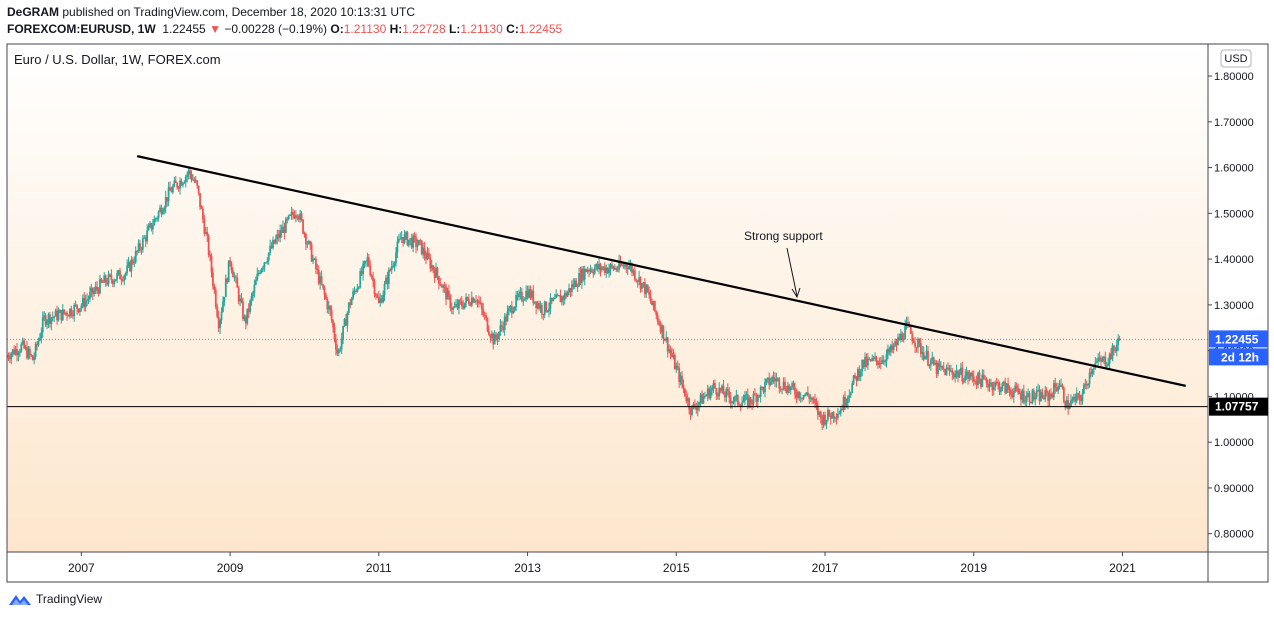 The width and height of the screenshot is (1274, 618). I want to click on last-price-badge, so click(1238, 339).